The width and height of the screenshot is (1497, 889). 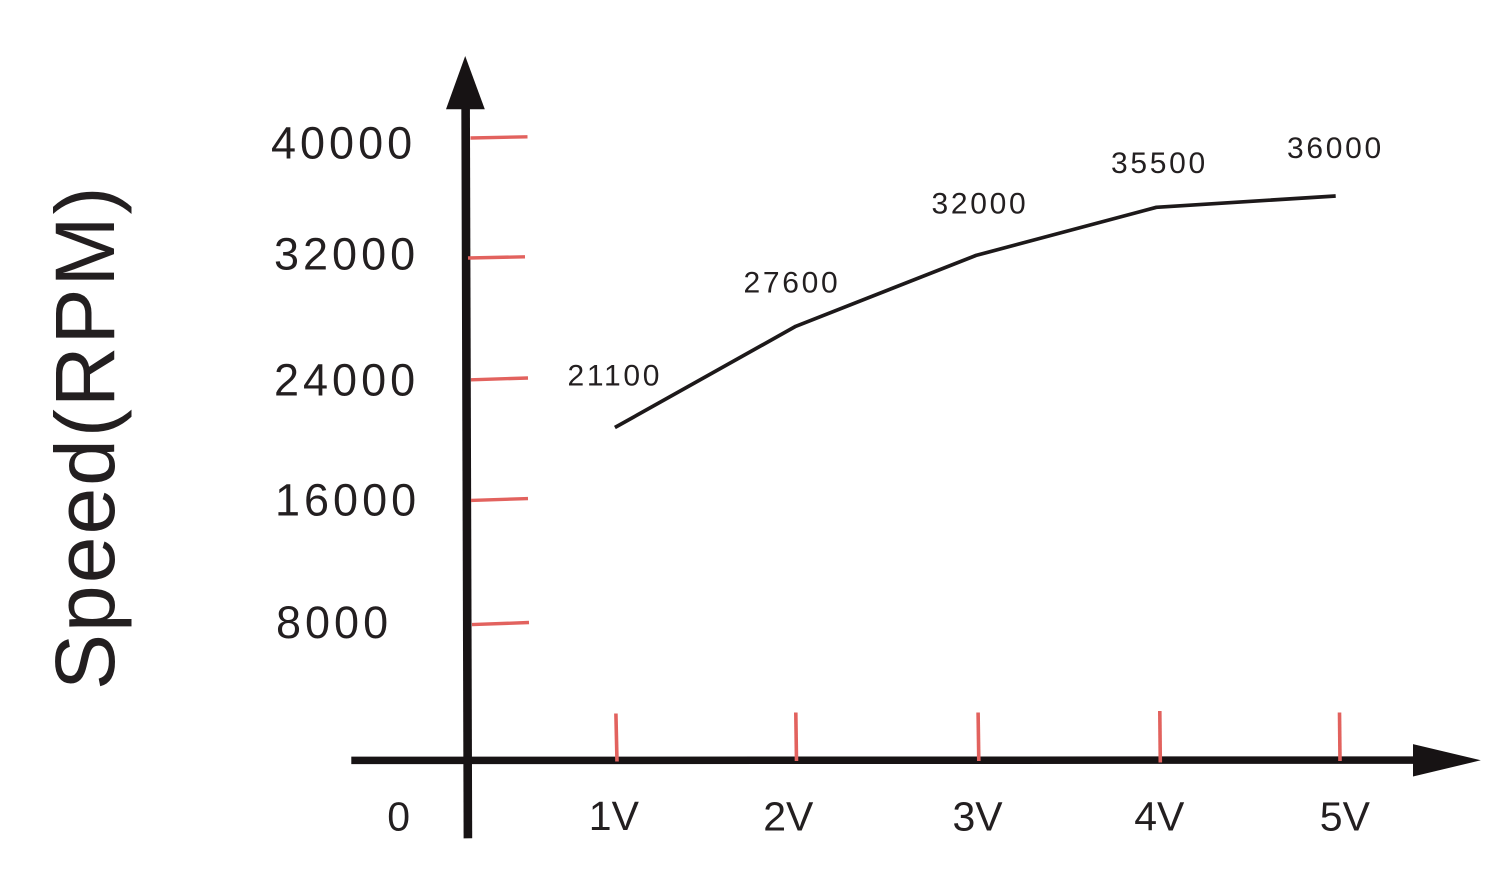 I want to click on svg-text: 1V, so click(x=614, y=816).